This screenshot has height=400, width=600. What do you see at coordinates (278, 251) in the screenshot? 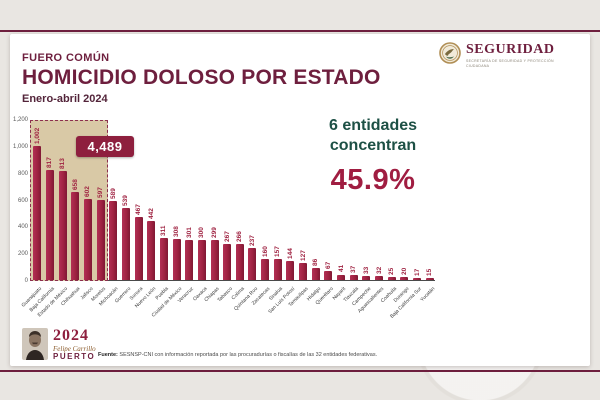
I see `bar-value-label: 157` at bounding box center [278, 251].